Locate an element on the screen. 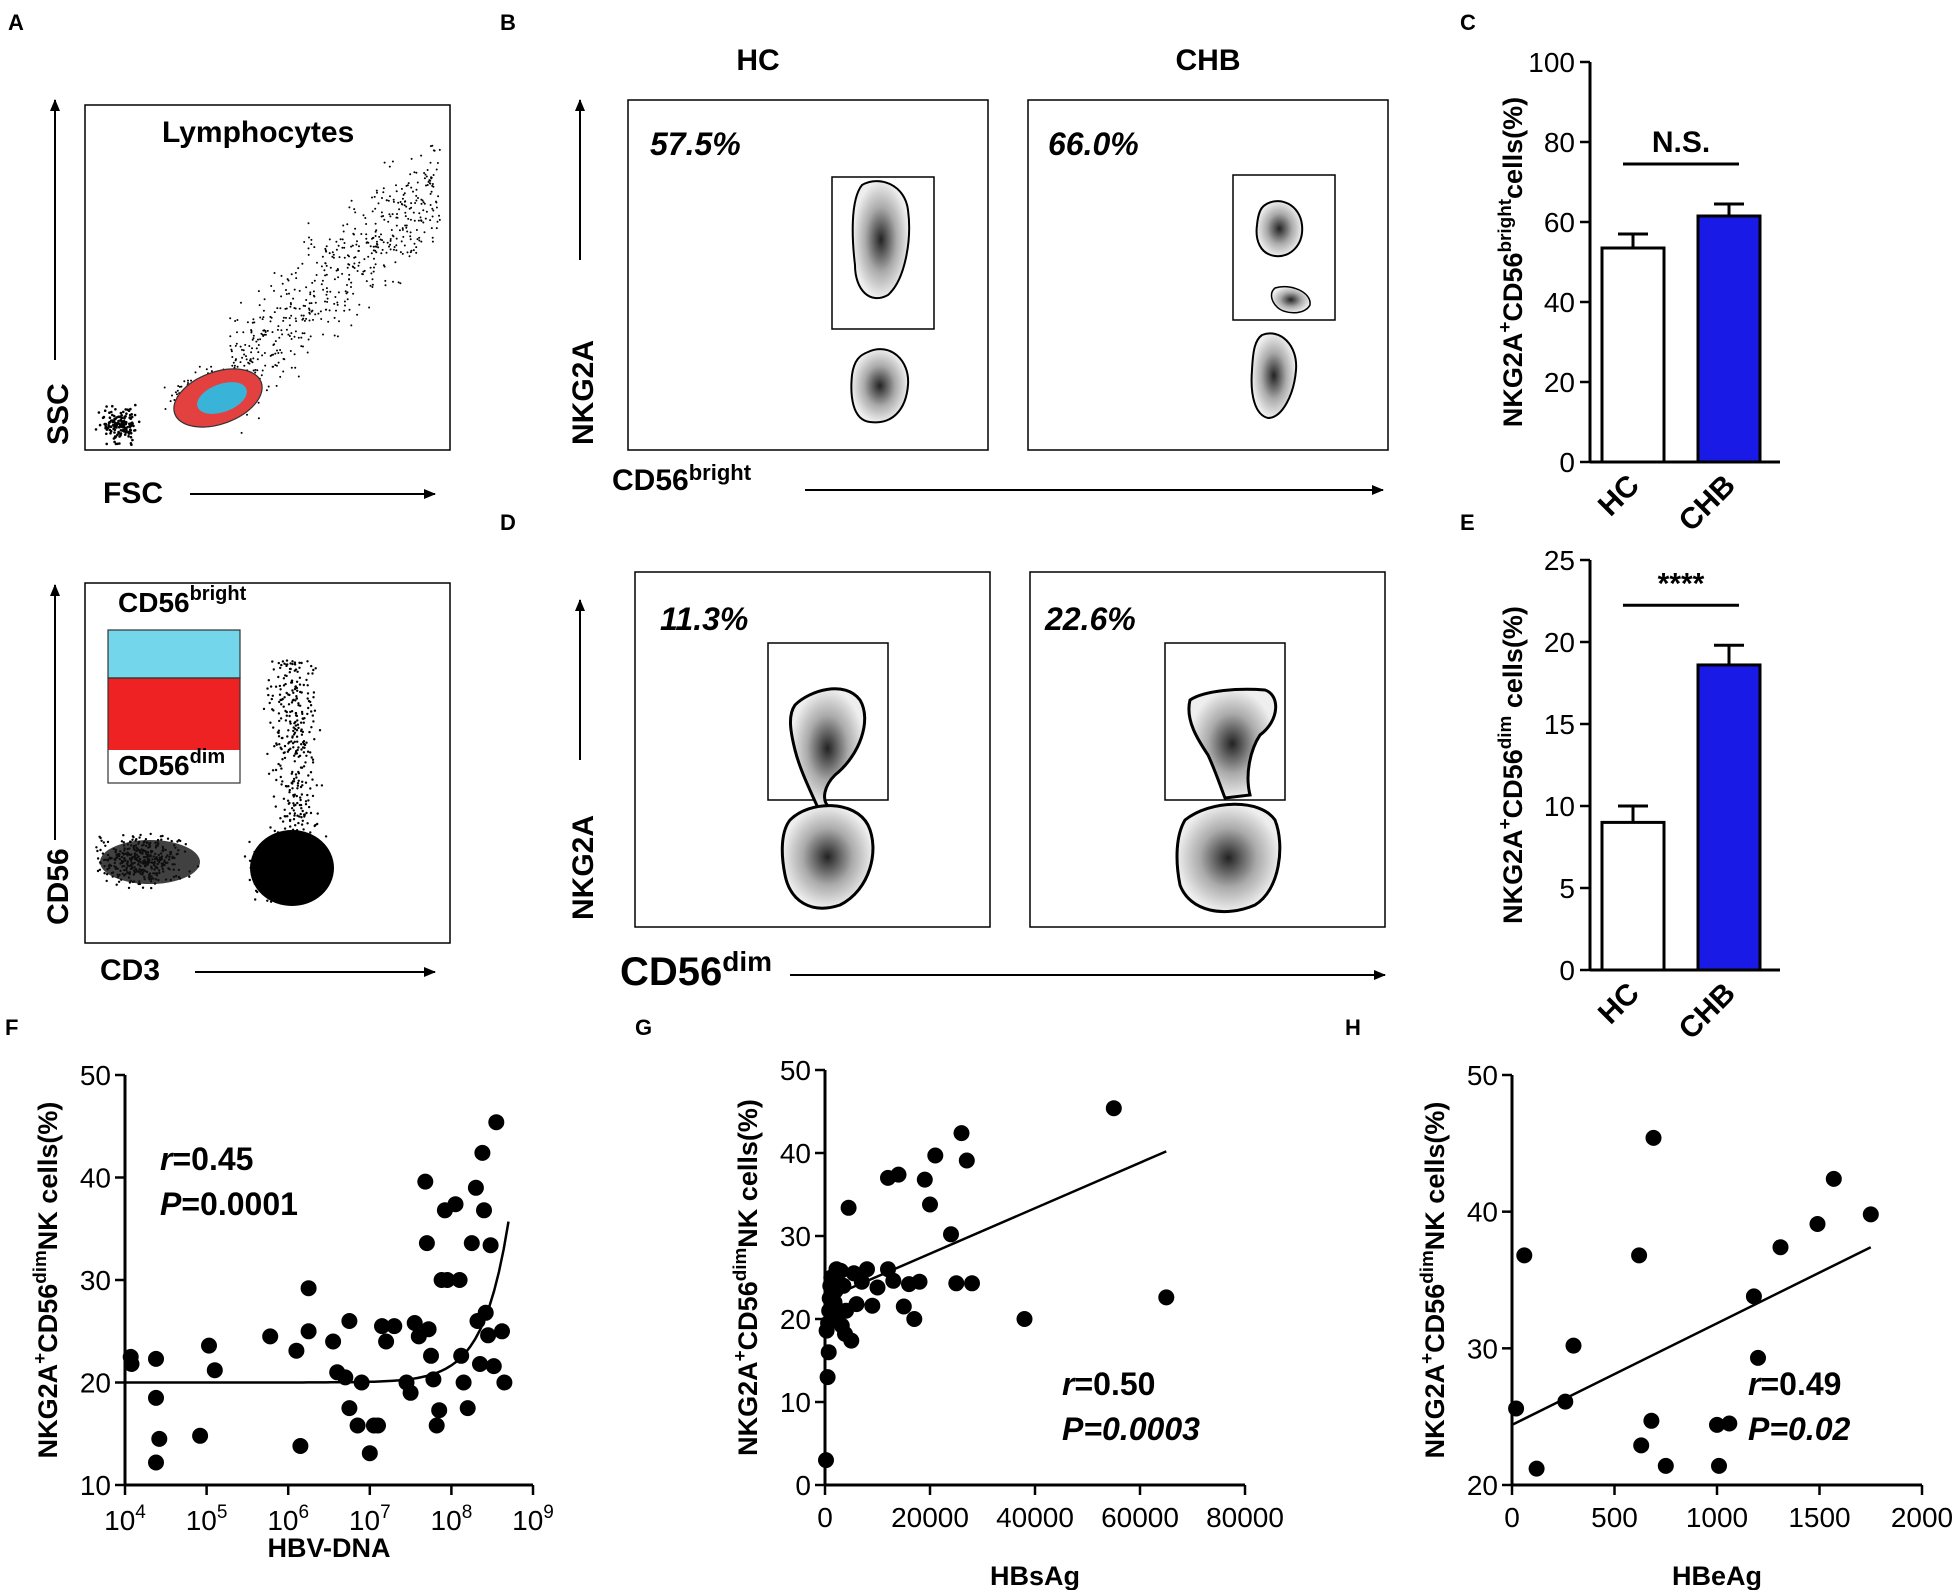 The image size is (1955, 1595). y-tick-label: 10 is located at coordinates (795, 1402).